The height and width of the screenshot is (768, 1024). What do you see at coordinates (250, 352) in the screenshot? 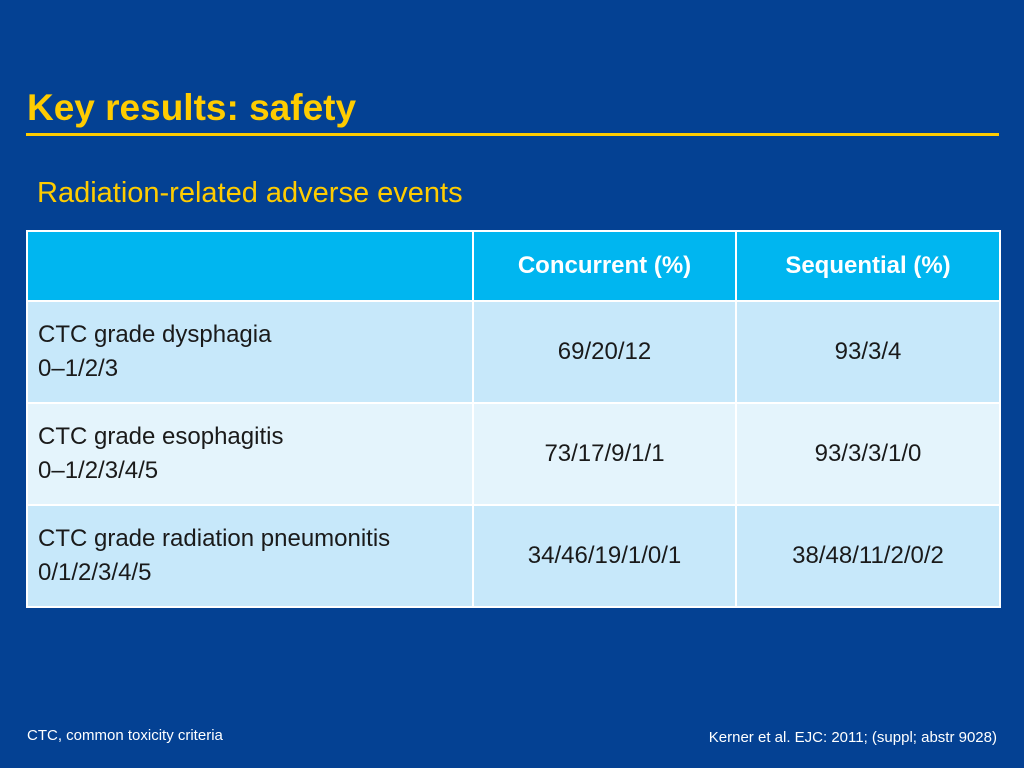
I see `row-label-dysphagia: CTC grade dysphagia 0–1/2/3` at bounding box center [250, 352].